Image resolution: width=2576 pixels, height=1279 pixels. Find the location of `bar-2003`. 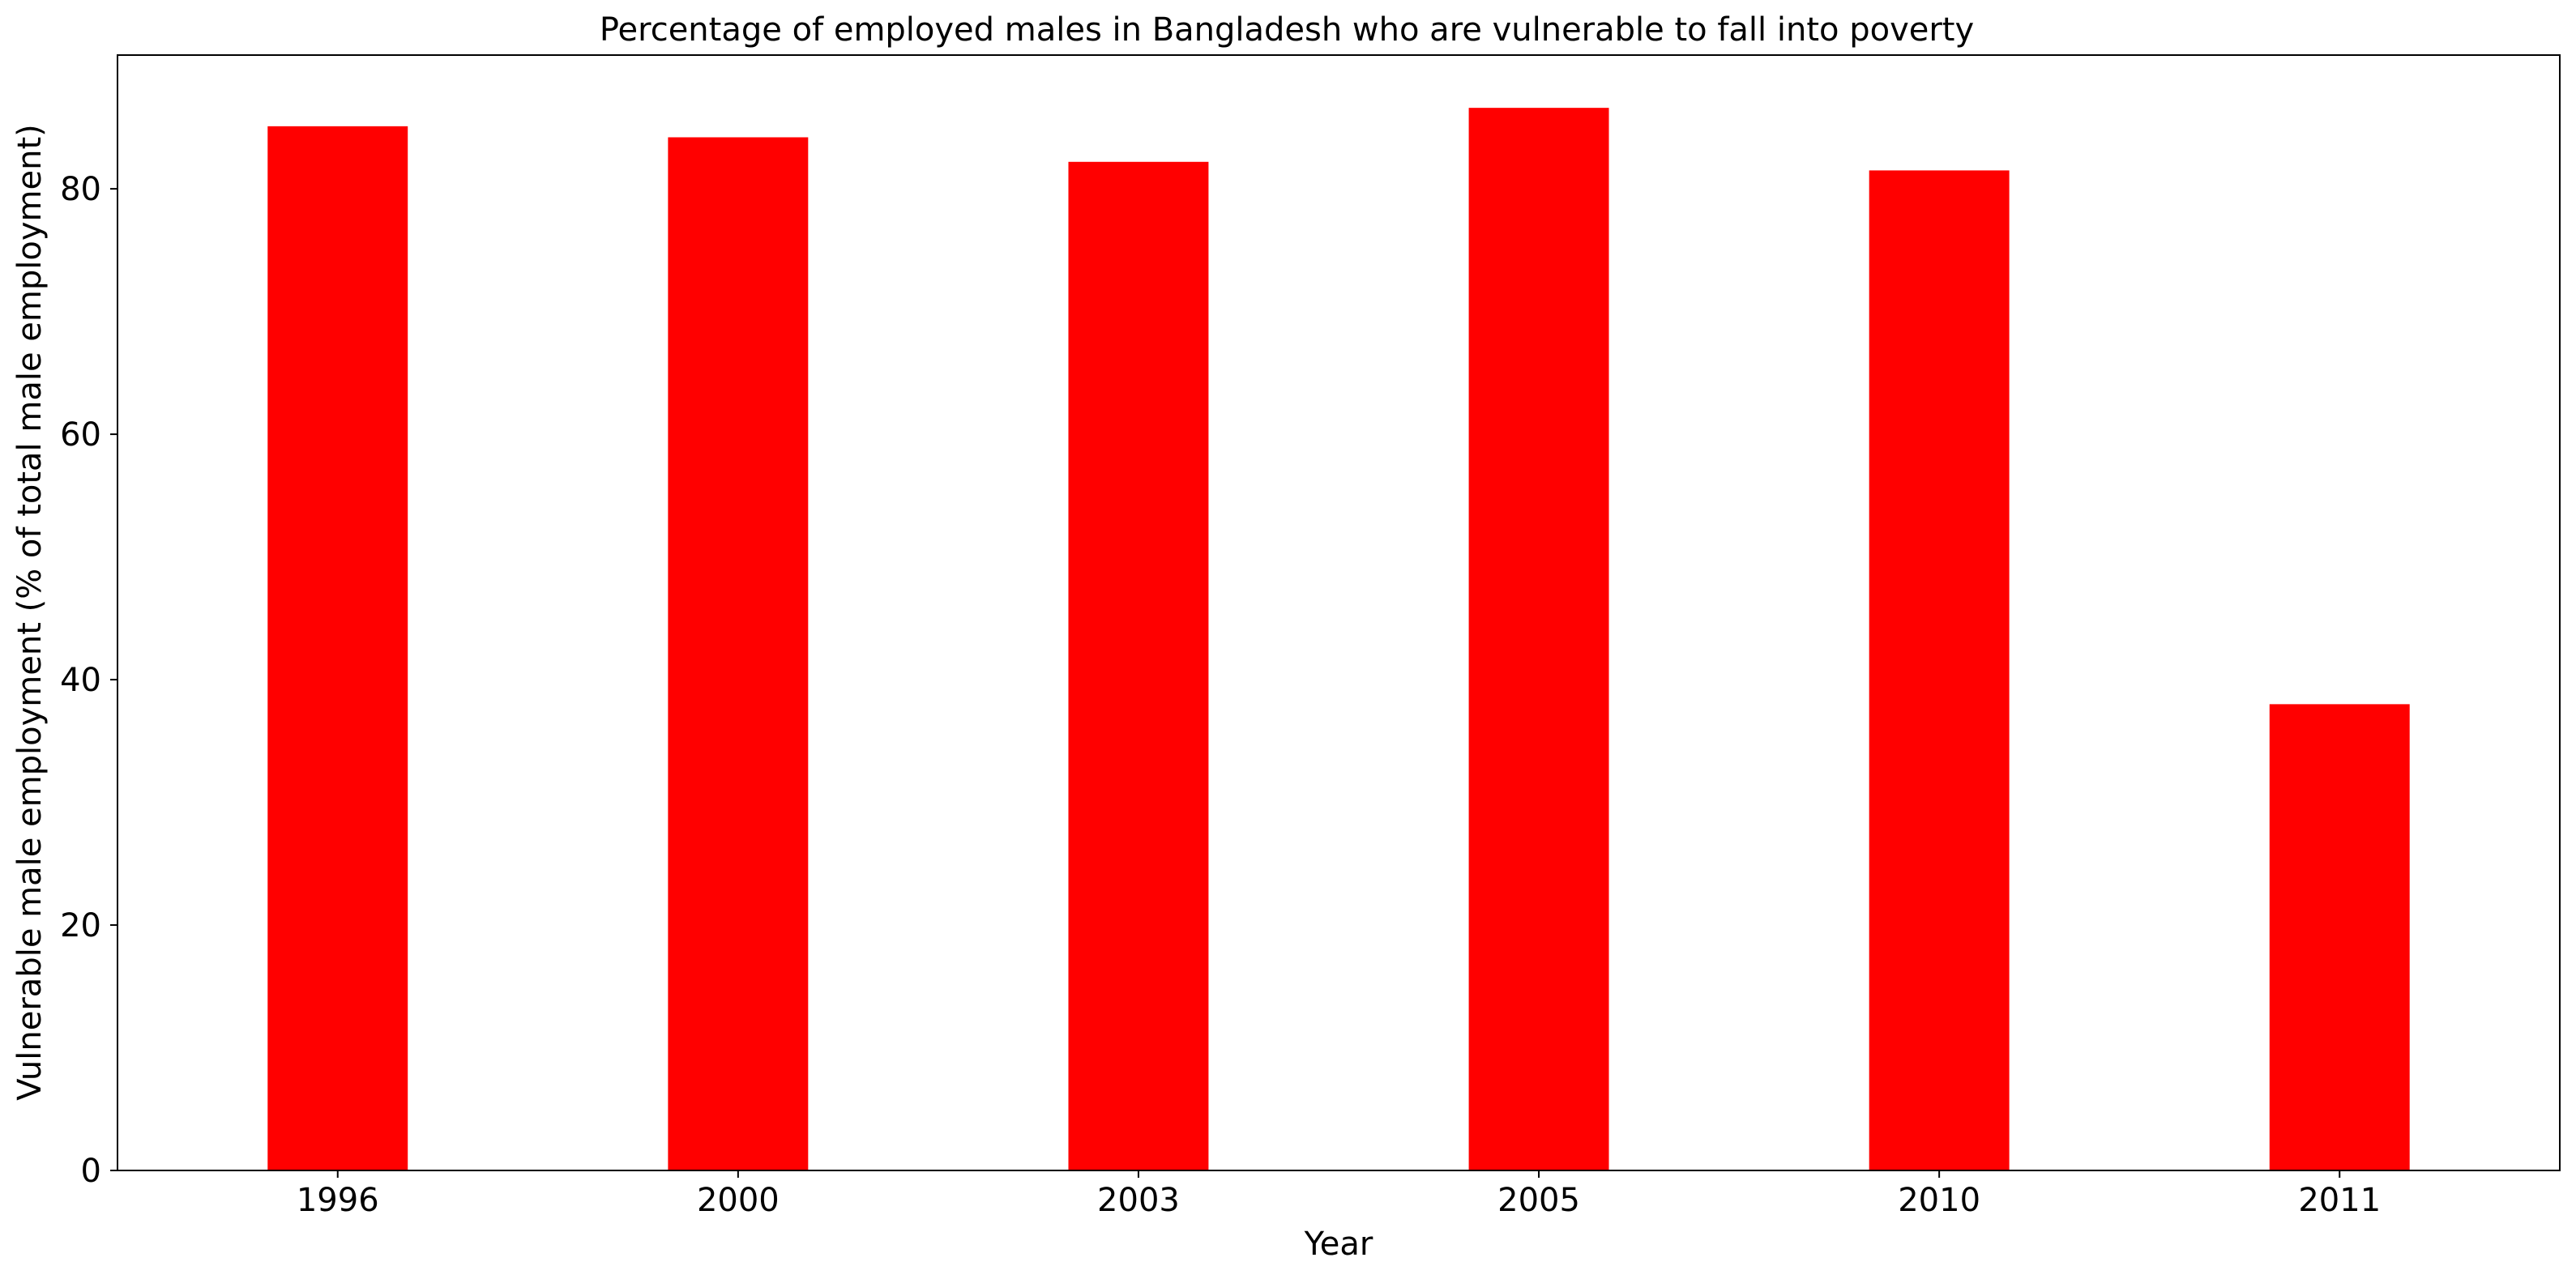

bar-2003 is located at coordinates (1138, 665).